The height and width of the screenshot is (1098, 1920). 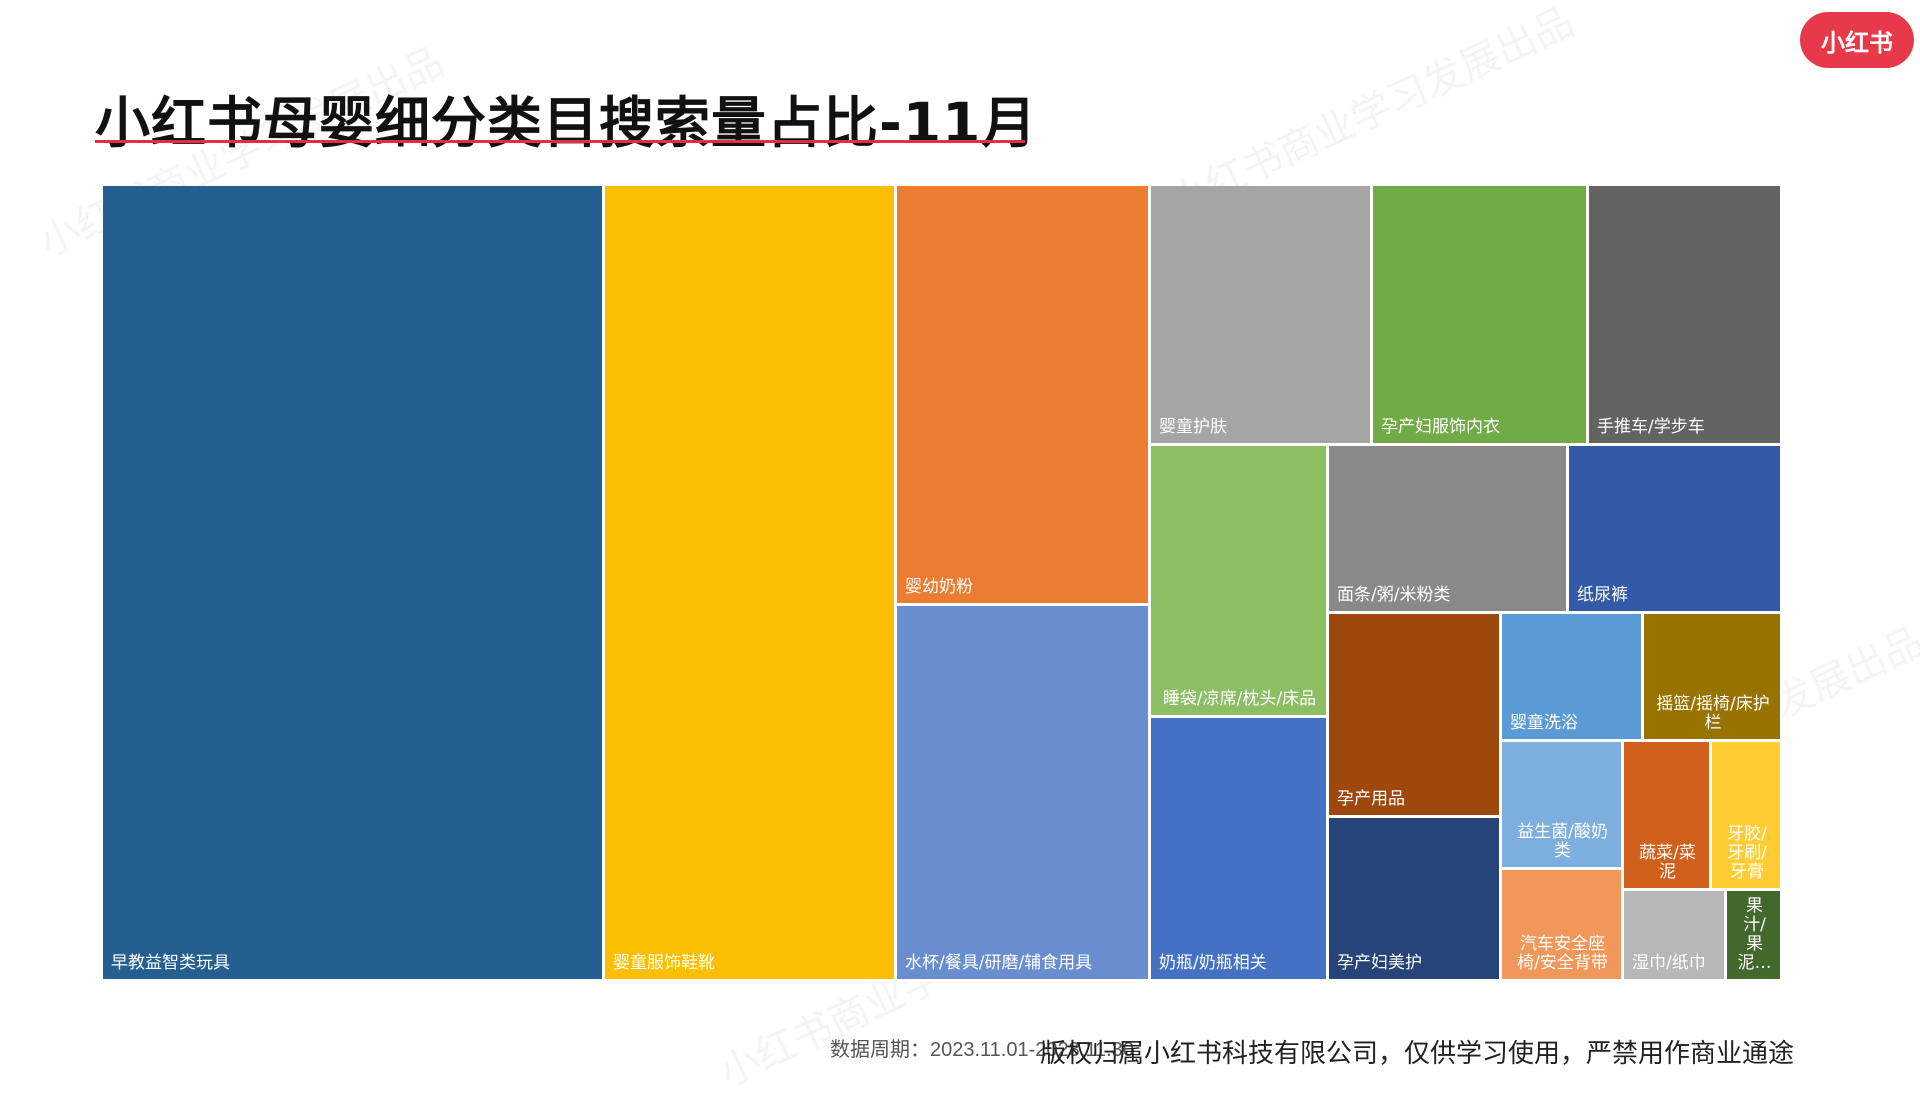 What do you see at coordinates (1213, 963) in the screenshot?
I see `treemap-tile-label: 奶瓶/奶瓶相关` at bounding box center [1213, 963].